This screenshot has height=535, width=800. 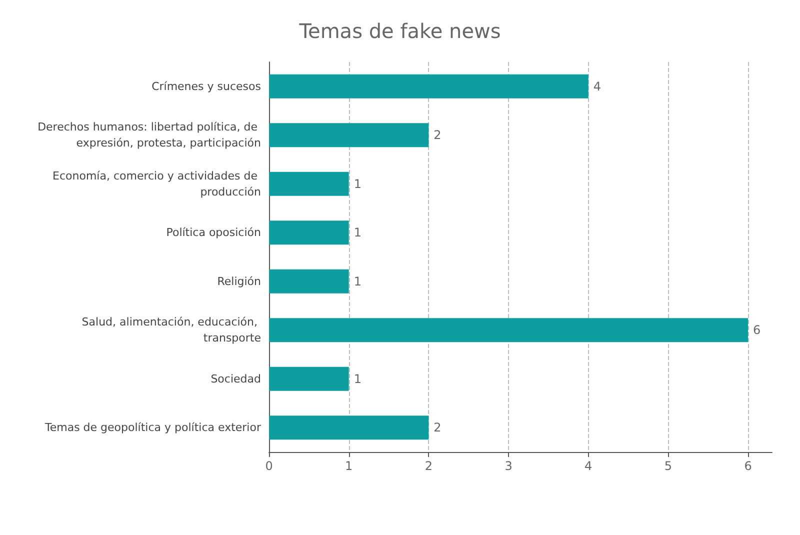 I want to click on y-tick-label: Sociedad, so click(x=235, y=379).